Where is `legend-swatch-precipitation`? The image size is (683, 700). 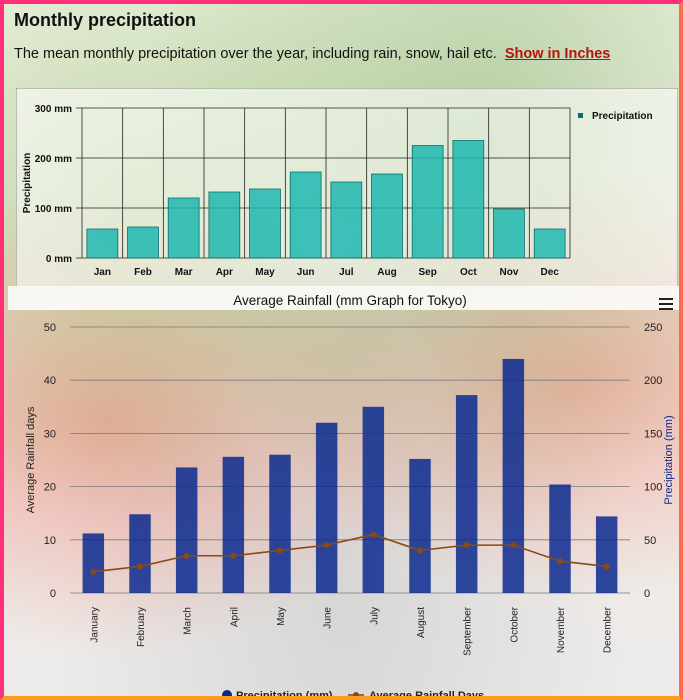 legend-swatch-precipitation is located at coordinates (227, 693).